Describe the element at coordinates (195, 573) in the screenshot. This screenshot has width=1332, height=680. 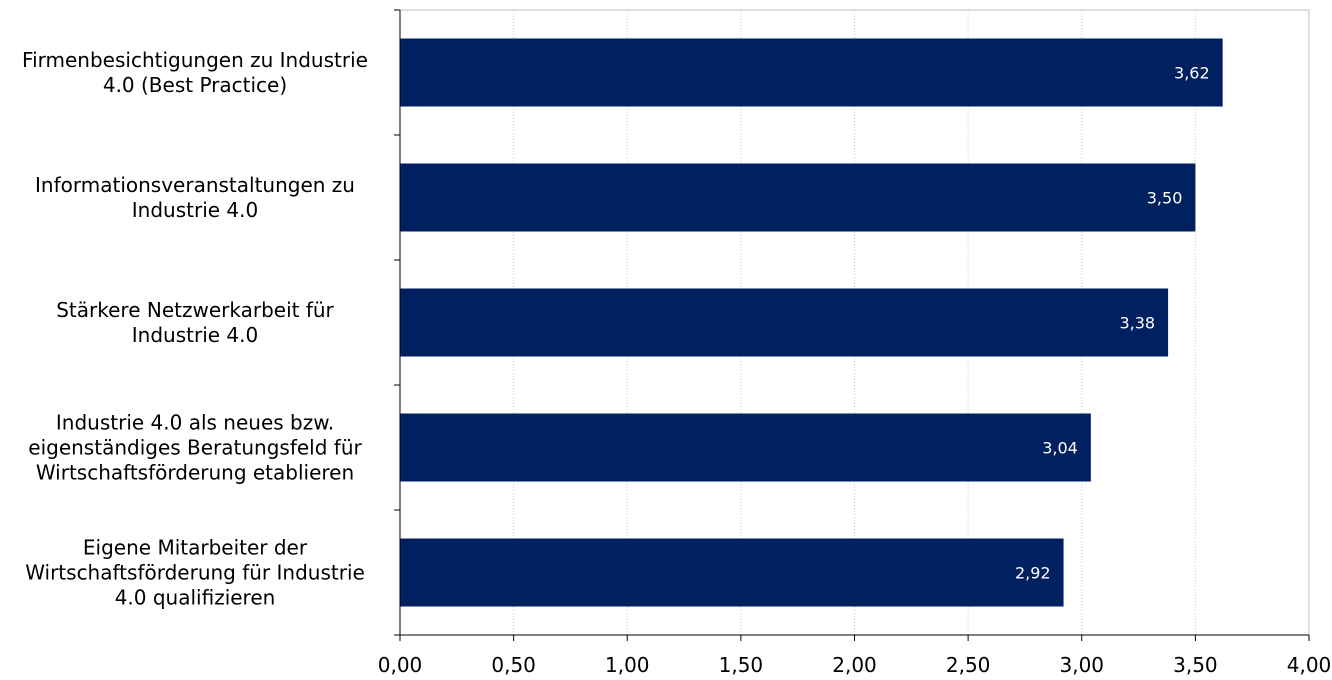
I see `category-label: Wirtschaftsförderung für Industrie` at that location.